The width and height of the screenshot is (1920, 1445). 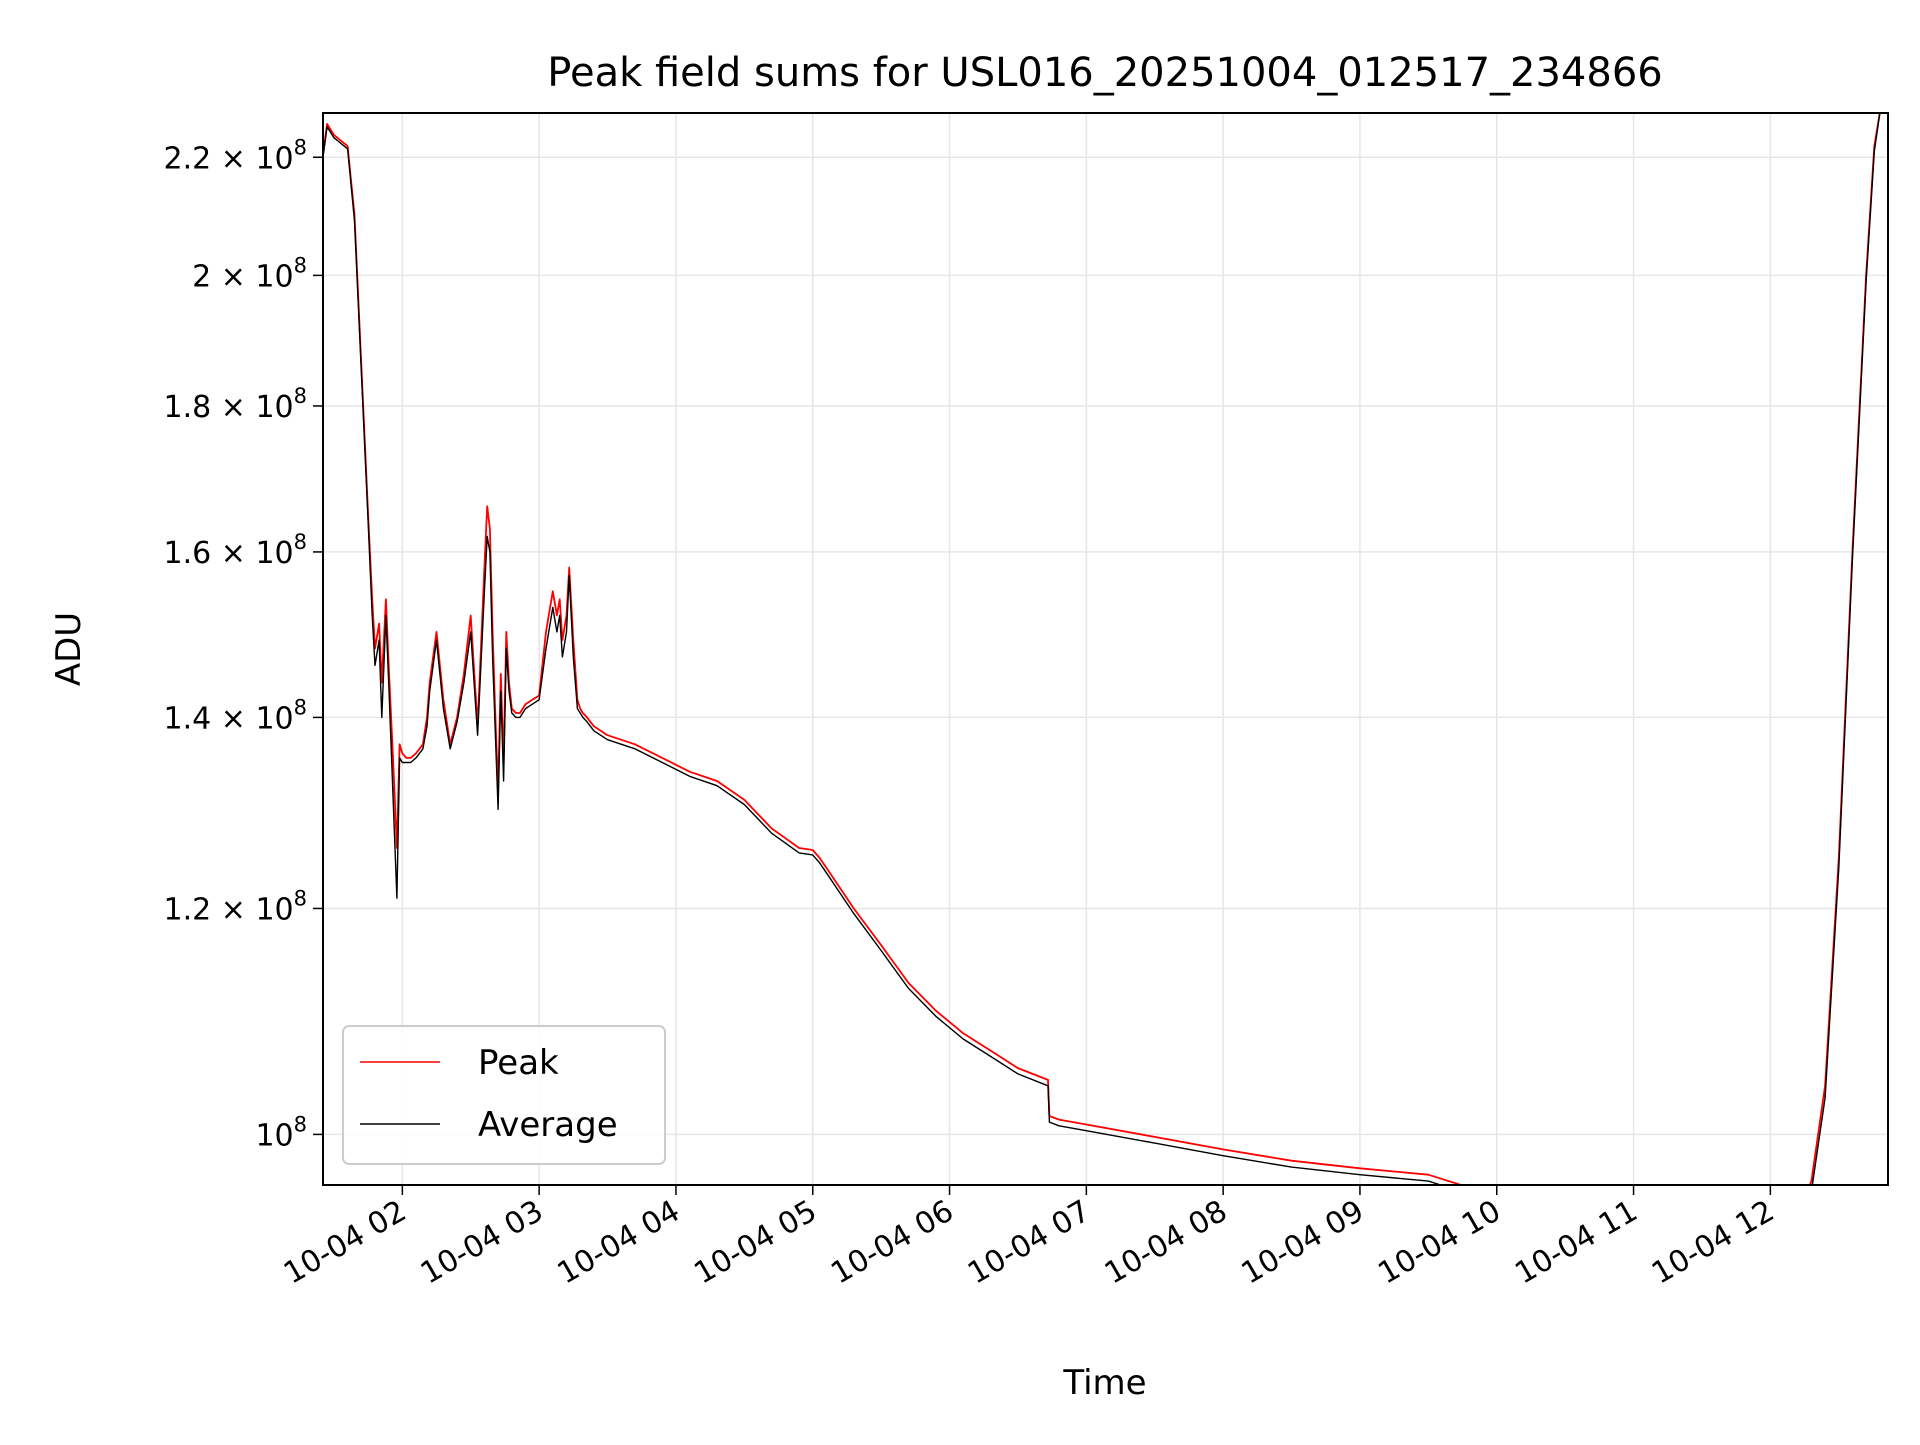 What do you see at coordinates (229, 909) in the screenshot?
I see `y-tick-mantissa: 1.2 × 10` at bounding box center [229, 909].